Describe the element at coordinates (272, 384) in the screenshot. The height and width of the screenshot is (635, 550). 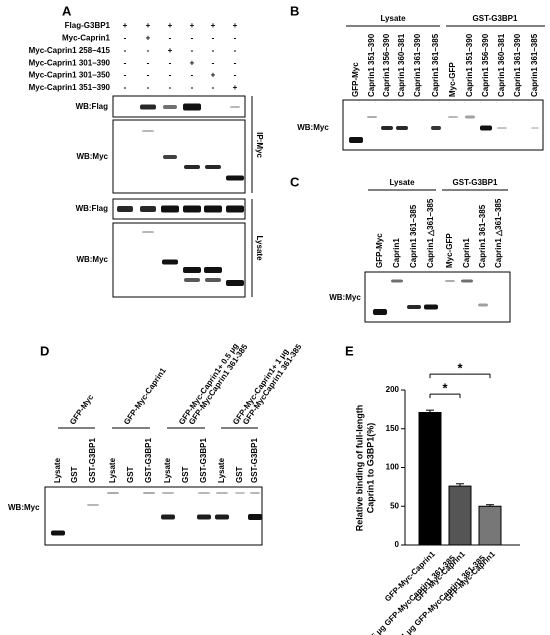
I see `group-label: GFP-MycCaprin1 361-385` at that location.